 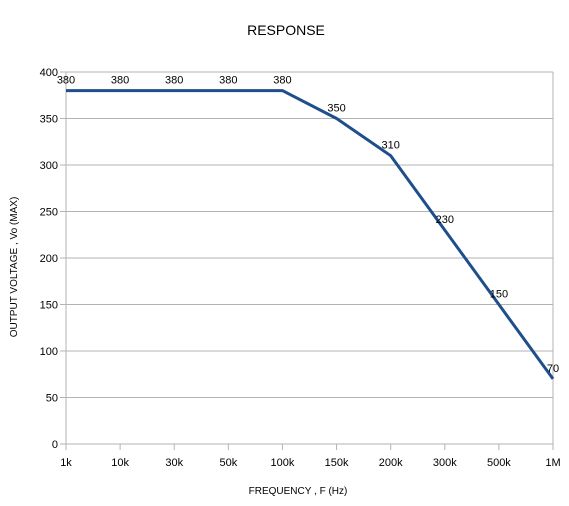 I want to click on y-tick-label-400: 400, so click(x=49, y=73).